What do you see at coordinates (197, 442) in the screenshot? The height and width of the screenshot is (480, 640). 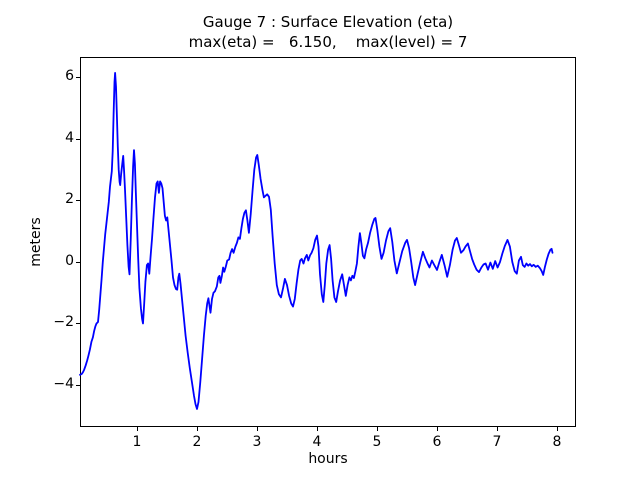 I see `x-tick-label: 2` at bounding box center [197, 442].